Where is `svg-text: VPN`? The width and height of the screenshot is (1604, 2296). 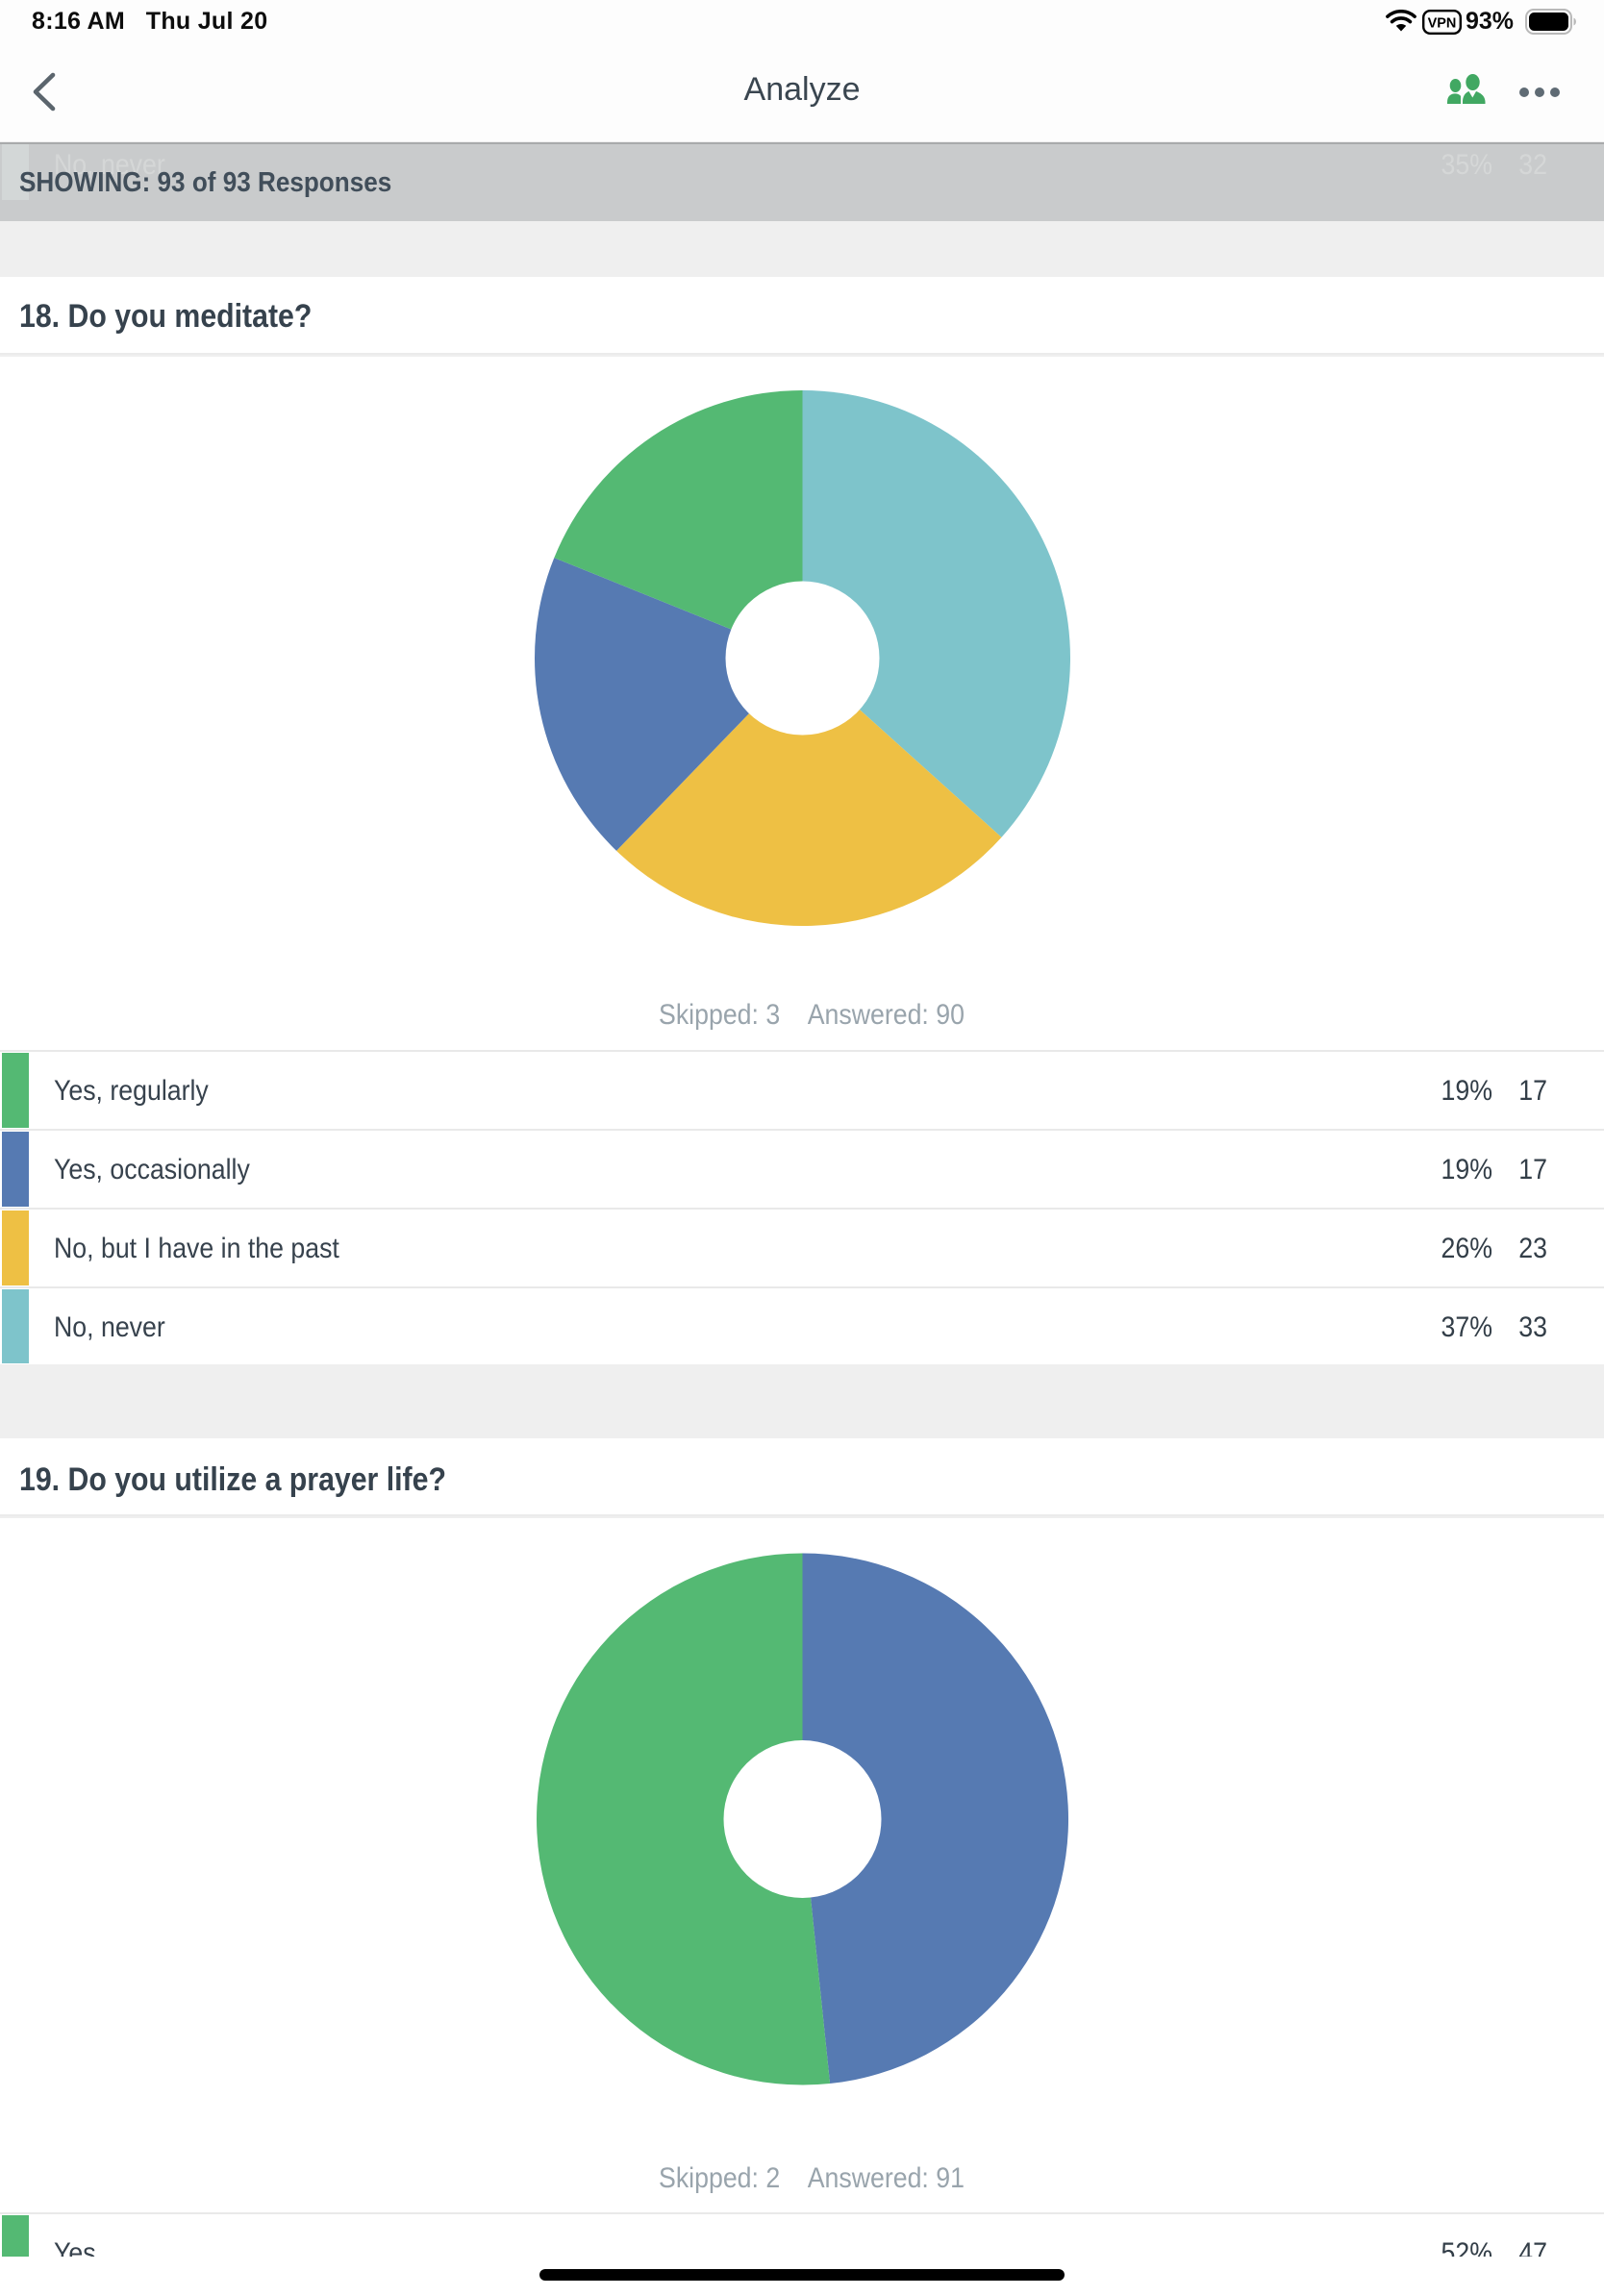
svg-text: VPN is located at coordinates (1442, 24).